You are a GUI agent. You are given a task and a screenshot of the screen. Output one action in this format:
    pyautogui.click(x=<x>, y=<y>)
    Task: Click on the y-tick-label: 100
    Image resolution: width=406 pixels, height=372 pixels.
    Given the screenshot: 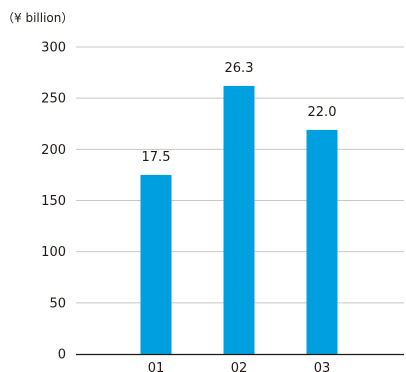 What is the action you would take?
    pyautogui.click(x=53, y=252)
    